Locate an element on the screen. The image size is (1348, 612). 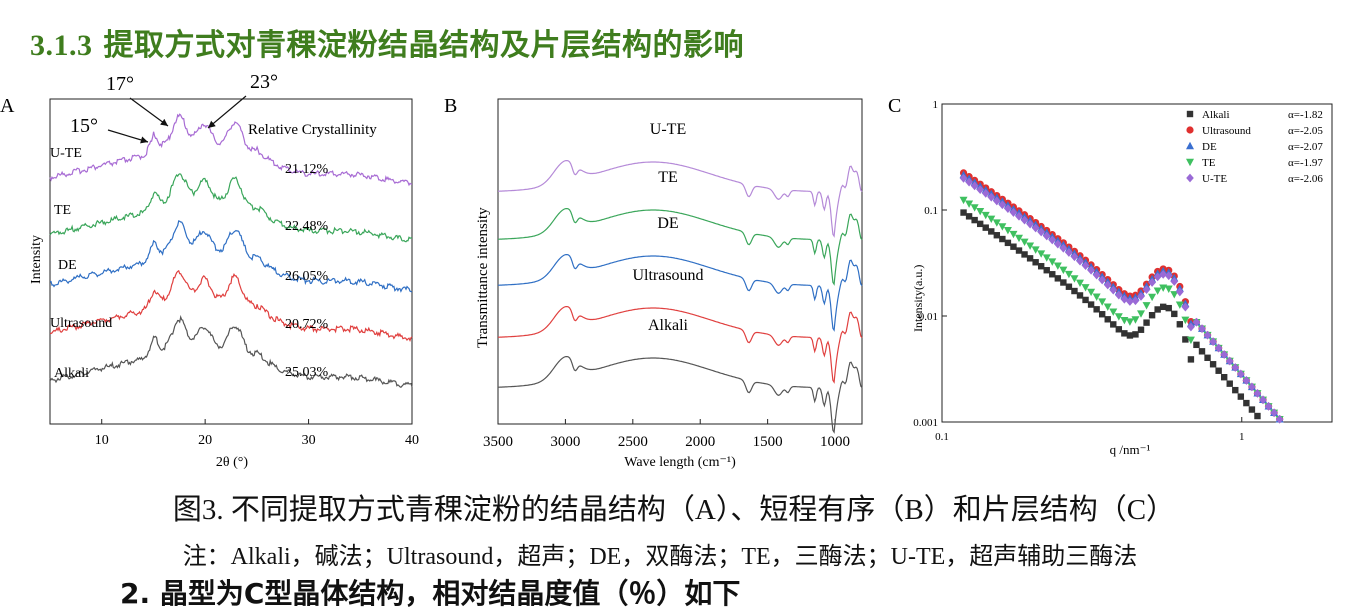
ylabel-a: Intensity is located at coordinates (36, 259).